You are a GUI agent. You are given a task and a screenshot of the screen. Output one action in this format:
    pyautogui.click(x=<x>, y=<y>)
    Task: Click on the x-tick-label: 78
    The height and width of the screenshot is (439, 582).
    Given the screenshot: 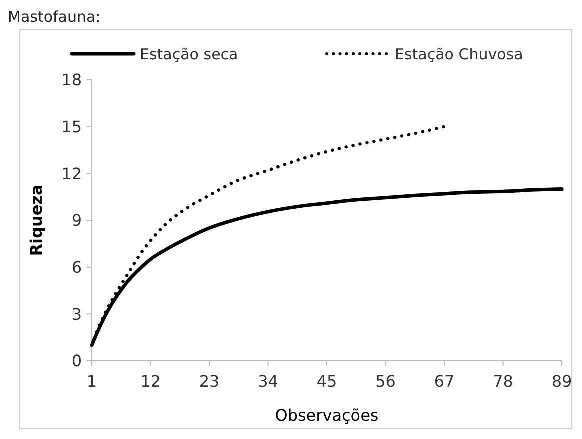 What is the action you would take?
    pyautogui.click(x=503, y=381)
    